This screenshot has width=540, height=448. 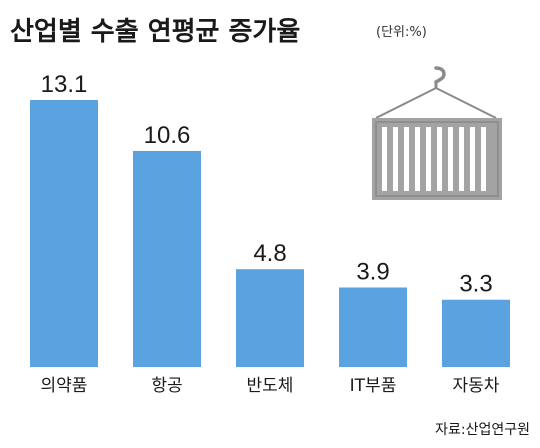 I want to click on value-label: 3.9, so click(x=372, y=272).